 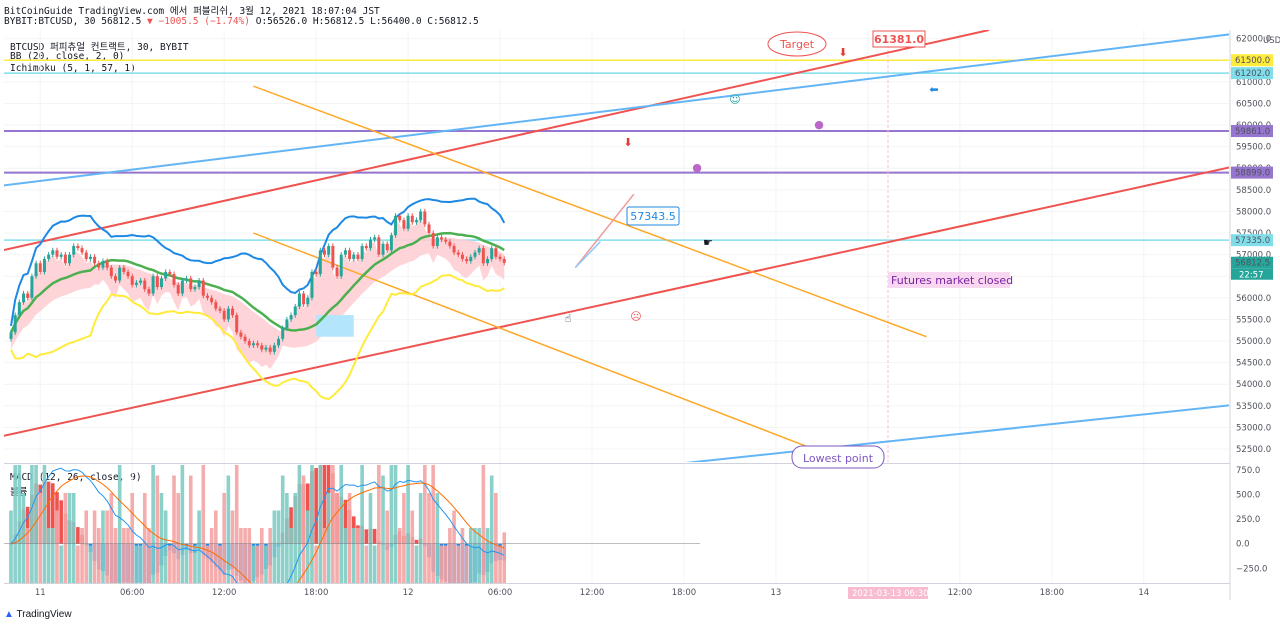 I want to click on macd-y-tick: 0.0, so click(x=1243, y=545).